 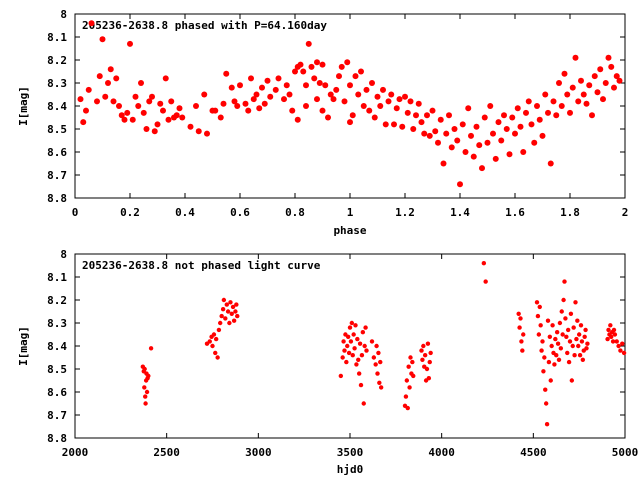 What do you see at coordinates (57, 438) in the screenshot?
I see `y-tick-label: 8.8` at bounding box center [57, 438].